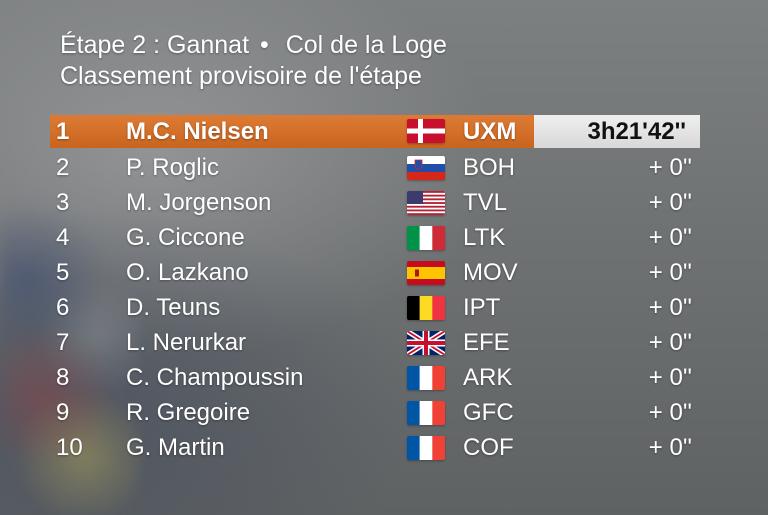 This screenshot has width=768, height=515. Describe the element at coordinates (375, 167) in the screenshot. I see `standings-row: 2 P. Roglic BOH + 0''` at that location.